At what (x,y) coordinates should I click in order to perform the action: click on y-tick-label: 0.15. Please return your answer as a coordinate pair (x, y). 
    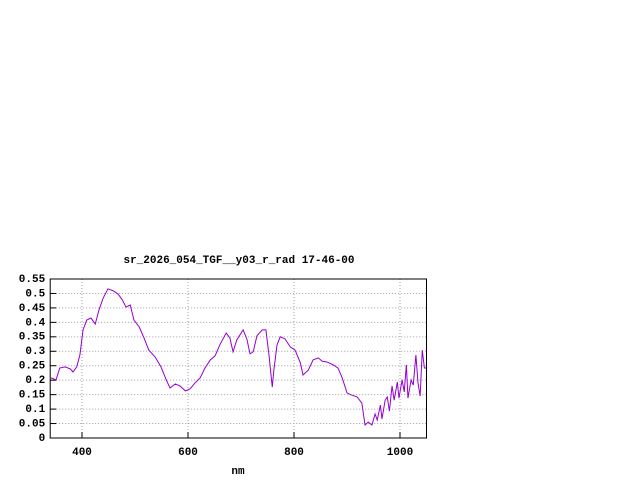
    Looking at the image, I should click on (32, 396).